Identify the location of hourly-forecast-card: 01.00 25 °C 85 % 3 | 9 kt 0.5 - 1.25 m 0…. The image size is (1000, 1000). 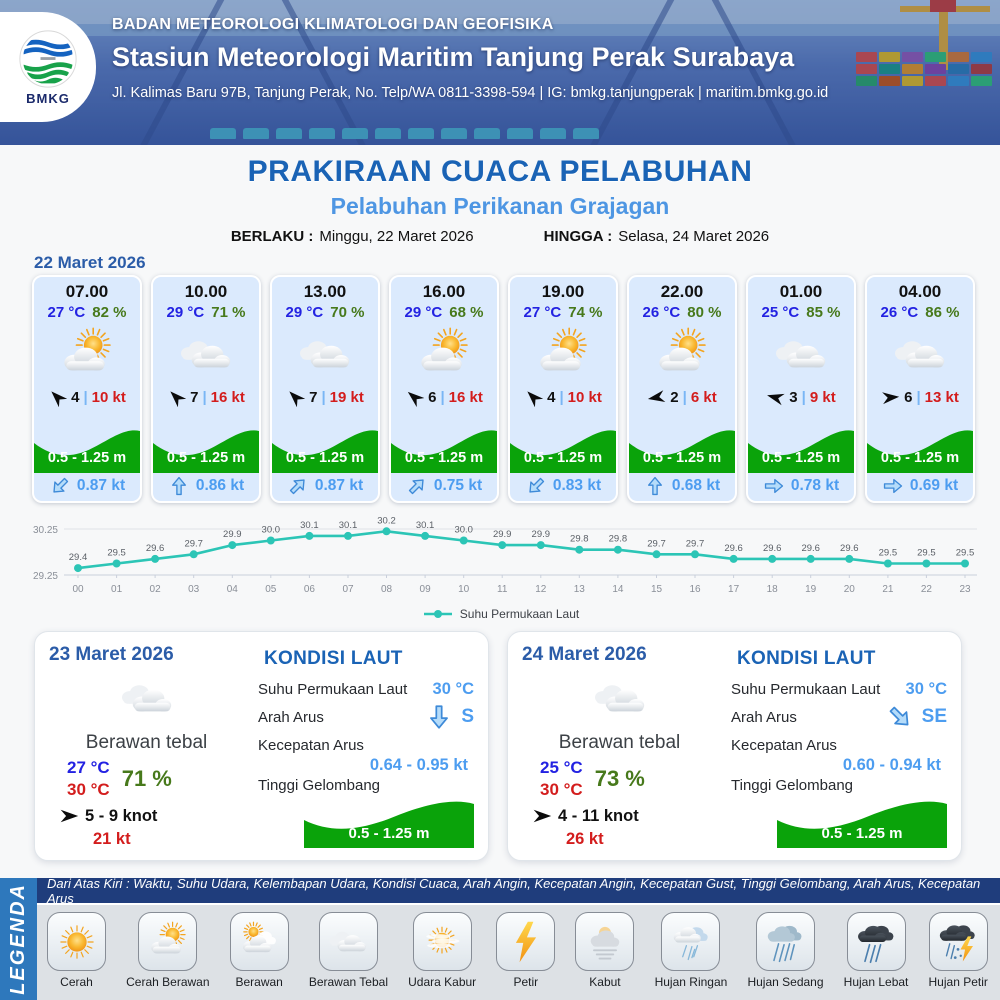
(801, 389).